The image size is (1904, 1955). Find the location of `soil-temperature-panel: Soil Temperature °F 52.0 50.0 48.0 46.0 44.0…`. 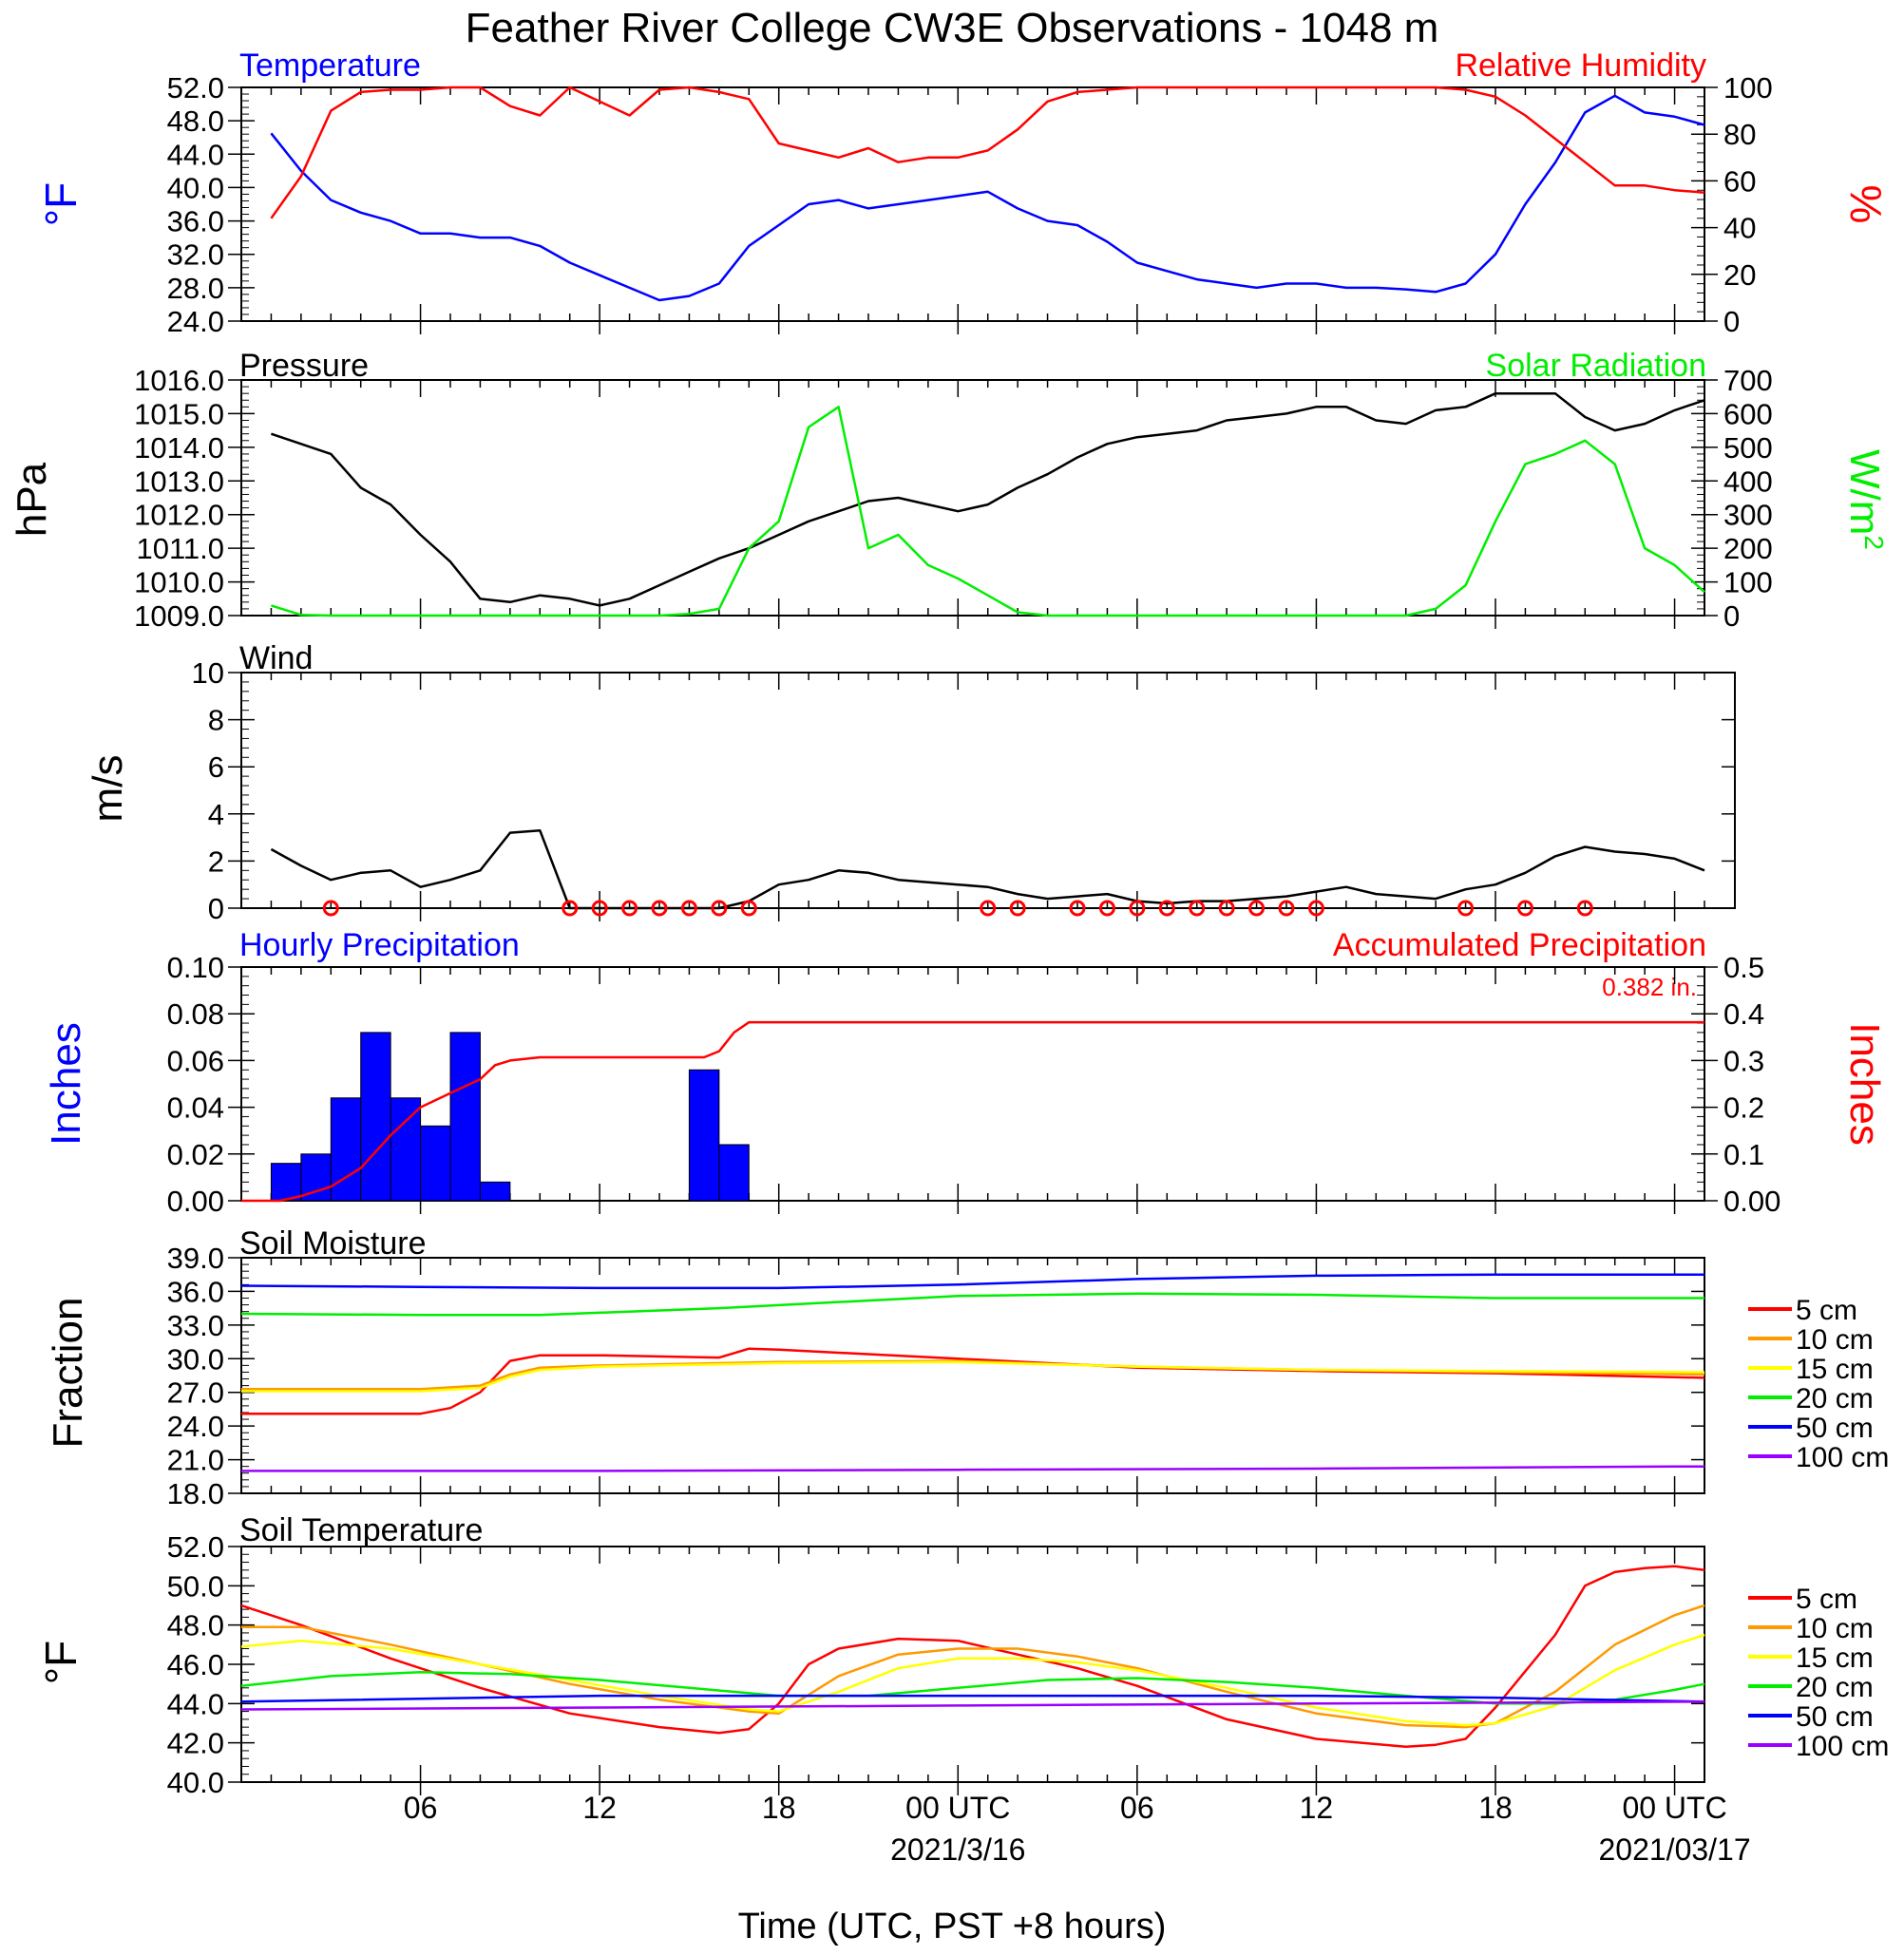

soil-temperature-panel: Soil Temperature °F 52.0 50.0 48.0 46.0 44.0… is located at coordinates (870, 1655).